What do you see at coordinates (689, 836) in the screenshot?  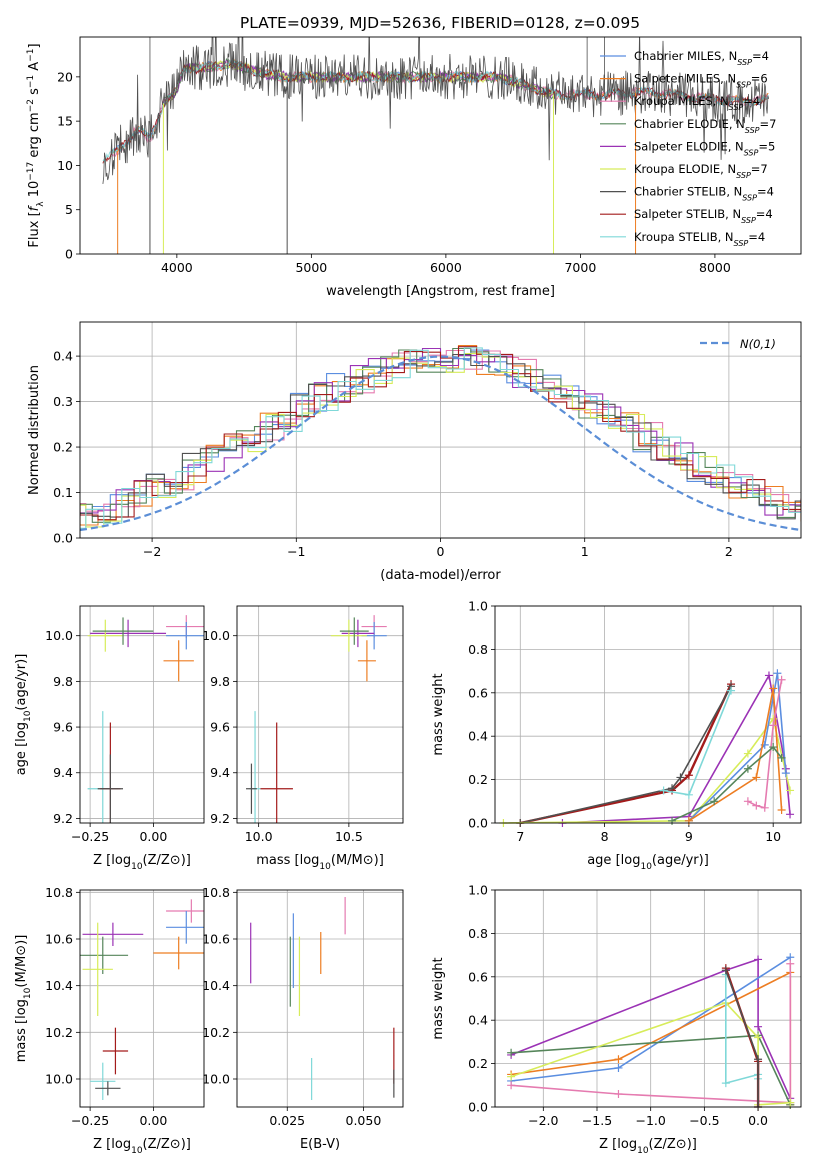 I see `x-tick-label: 9` at bounding box center [689, 836].